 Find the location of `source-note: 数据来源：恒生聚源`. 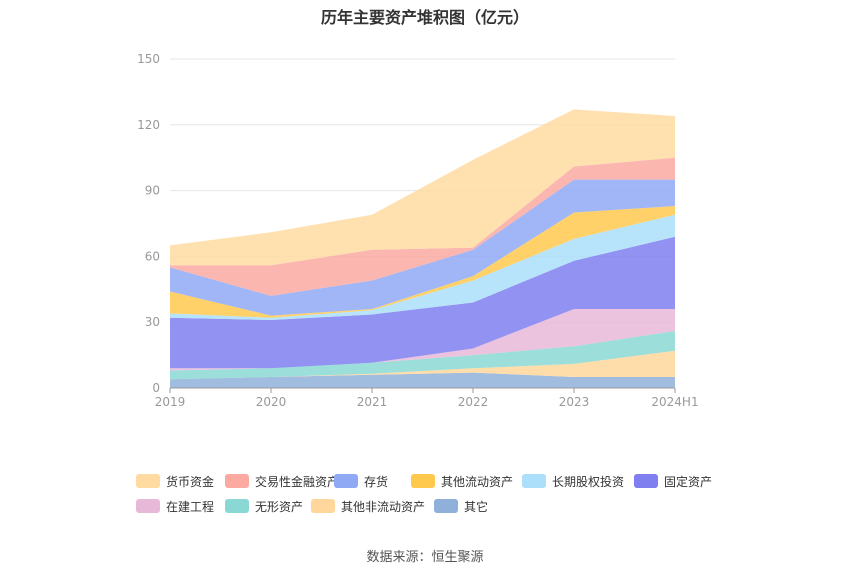

source-note: 数据来源：恒生聚源 is located at coordinates (425, 557).